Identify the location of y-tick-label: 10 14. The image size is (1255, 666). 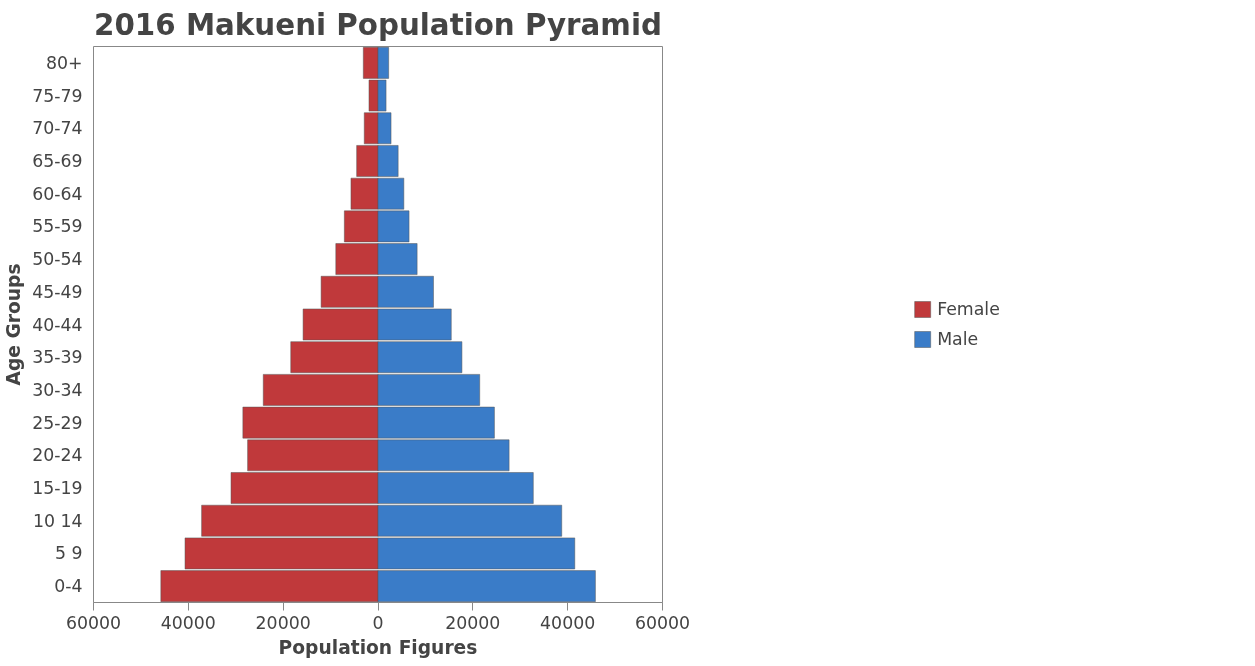
(57, 520).